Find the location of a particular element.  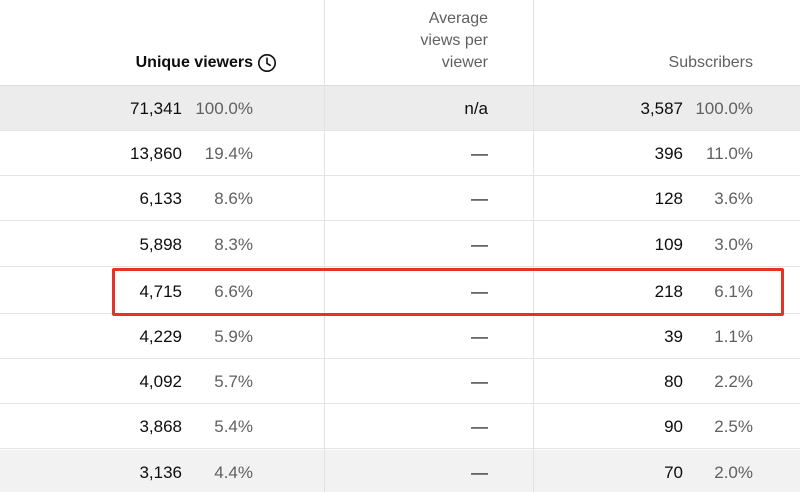

table-row: 4,229 5.9% — 39 1.1% is located at coordinates (400, 336).